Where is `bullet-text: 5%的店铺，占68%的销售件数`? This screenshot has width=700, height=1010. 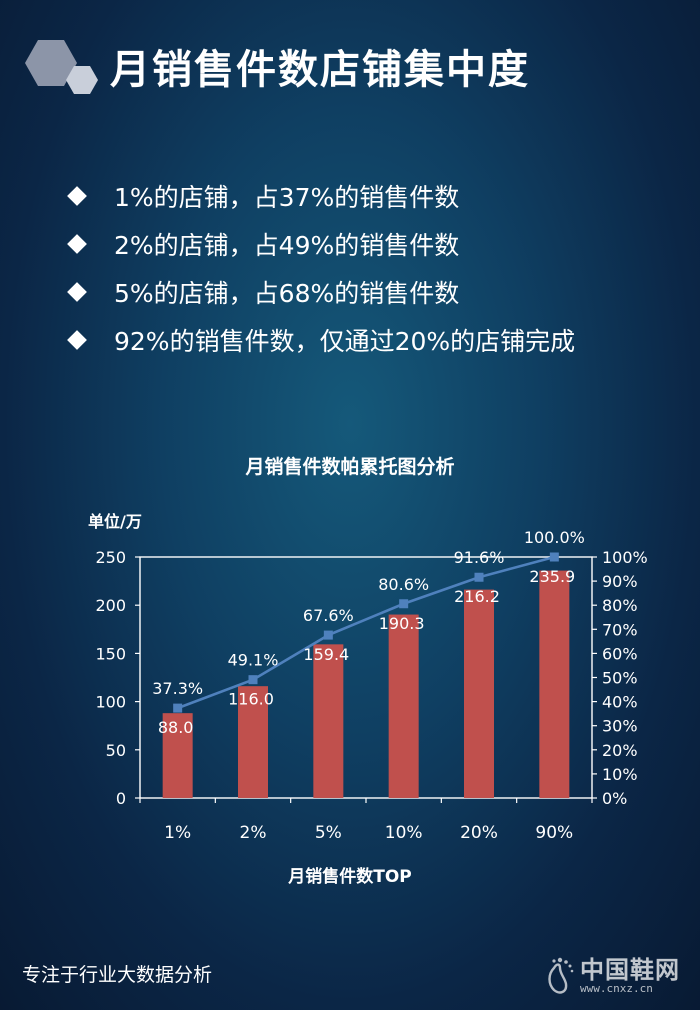 bullet-text: 5%的店铺，占68%的销售件数 is located at coordinates (287, 293).